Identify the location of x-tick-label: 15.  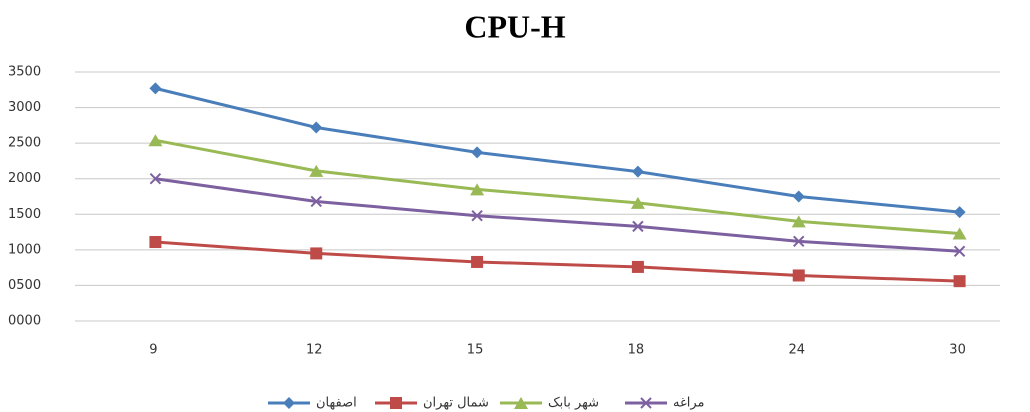
(475, 350).